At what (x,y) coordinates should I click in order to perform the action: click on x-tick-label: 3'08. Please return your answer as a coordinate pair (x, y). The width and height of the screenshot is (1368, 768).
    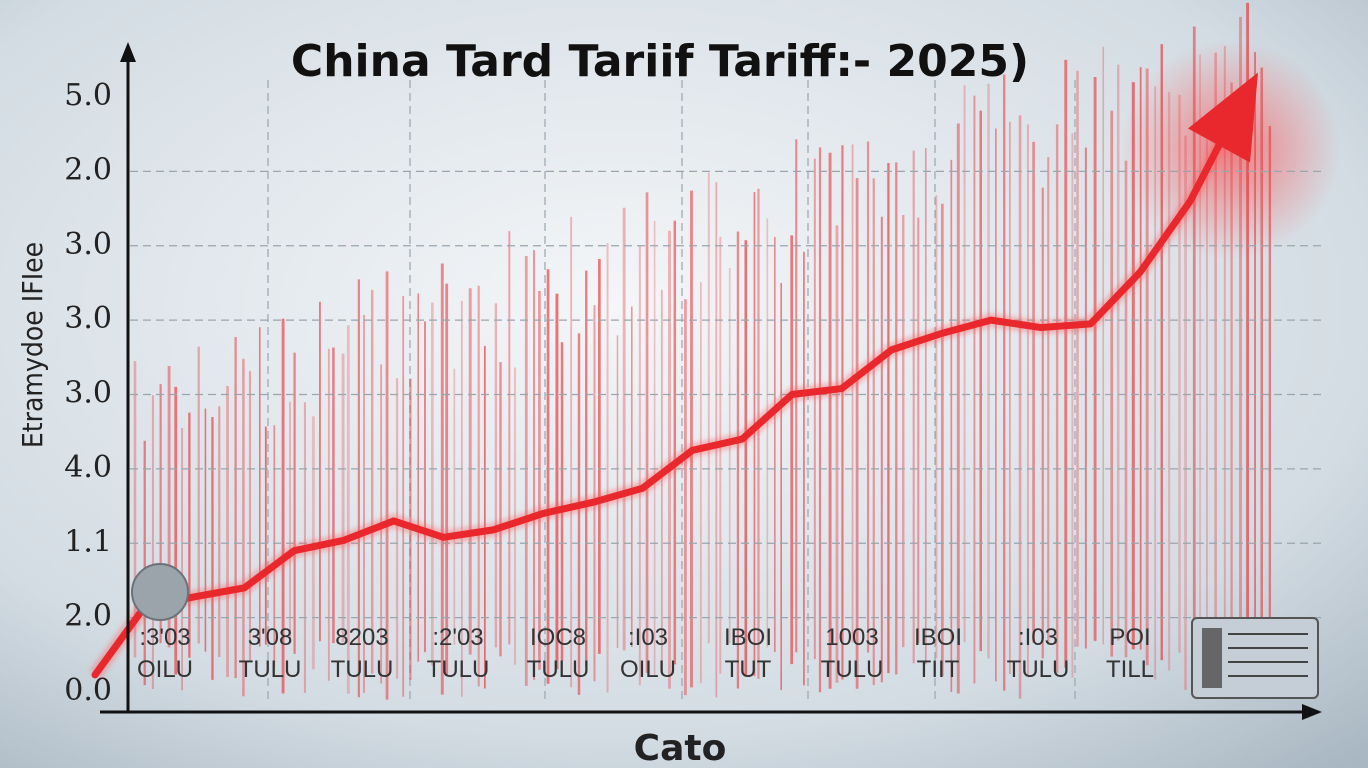
    Looking at the image, I should click on (270, 637).